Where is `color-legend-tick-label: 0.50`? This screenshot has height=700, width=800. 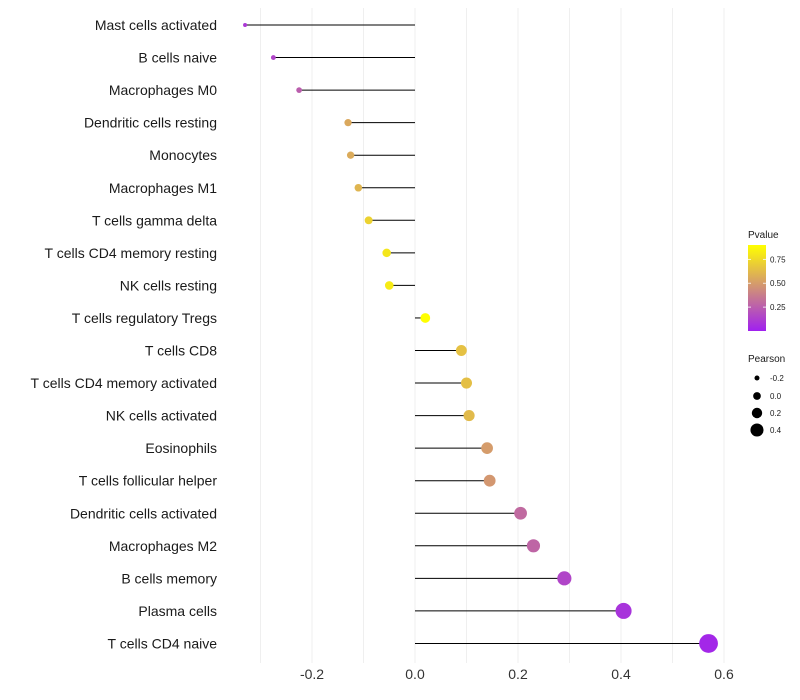 color-legend-tick-label: 0.50 is located at coordinates (778, 283).